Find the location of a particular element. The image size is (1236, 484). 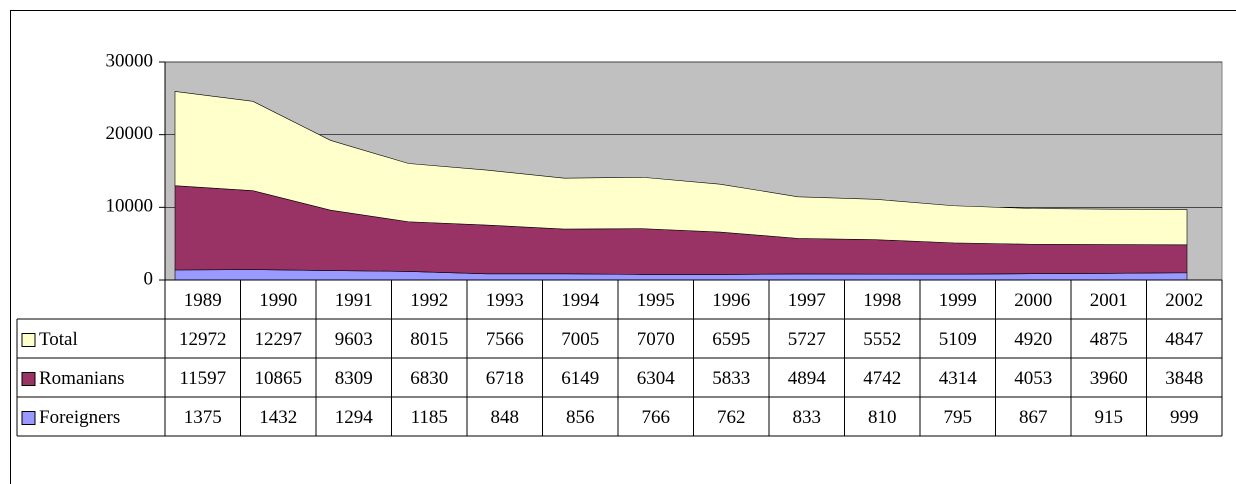

table-value: 5833 is located at coordinates (731, 378).